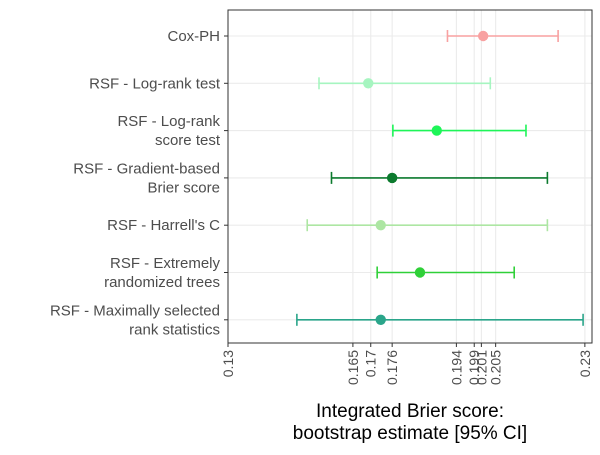 This screenshot has width=600, height=455. Describe the element at coordinates (163, 225) in the screenshot. I see `category-label: RSF - Harrell's C` at that location.